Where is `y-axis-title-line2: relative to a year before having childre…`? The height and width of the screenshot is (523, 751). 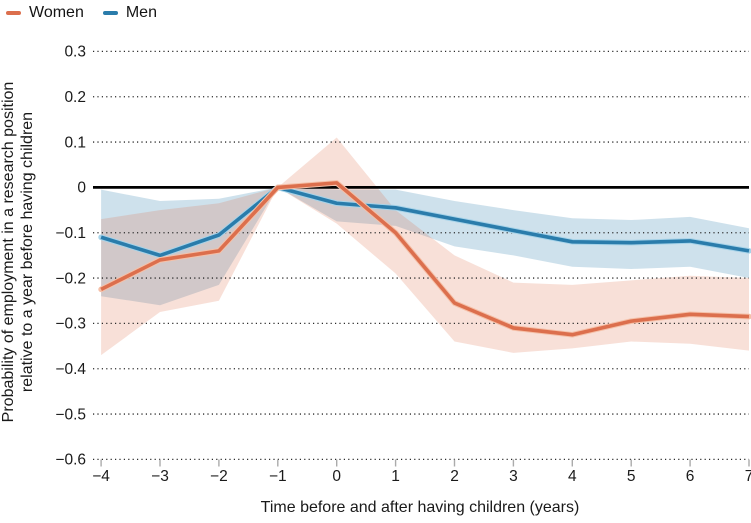
y-axis-title-line2: relative to a year before having childre… is located at coordinates (27, 252).